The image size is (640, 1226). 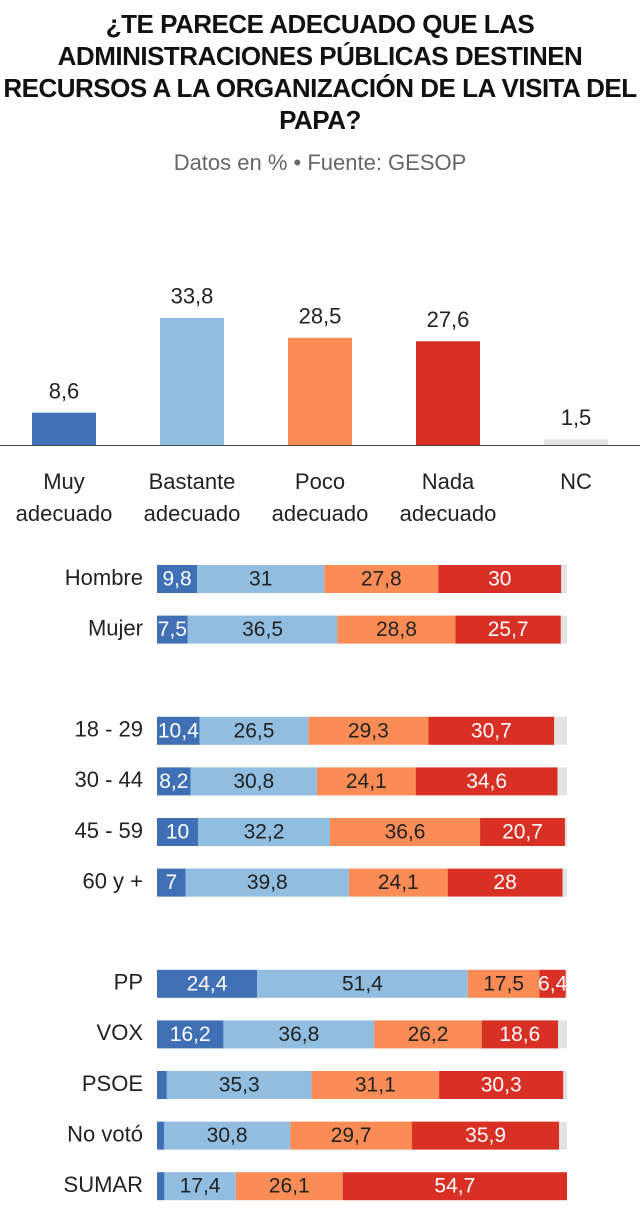 I want to click on row-label: Mujer, so click(x=115, y=627).